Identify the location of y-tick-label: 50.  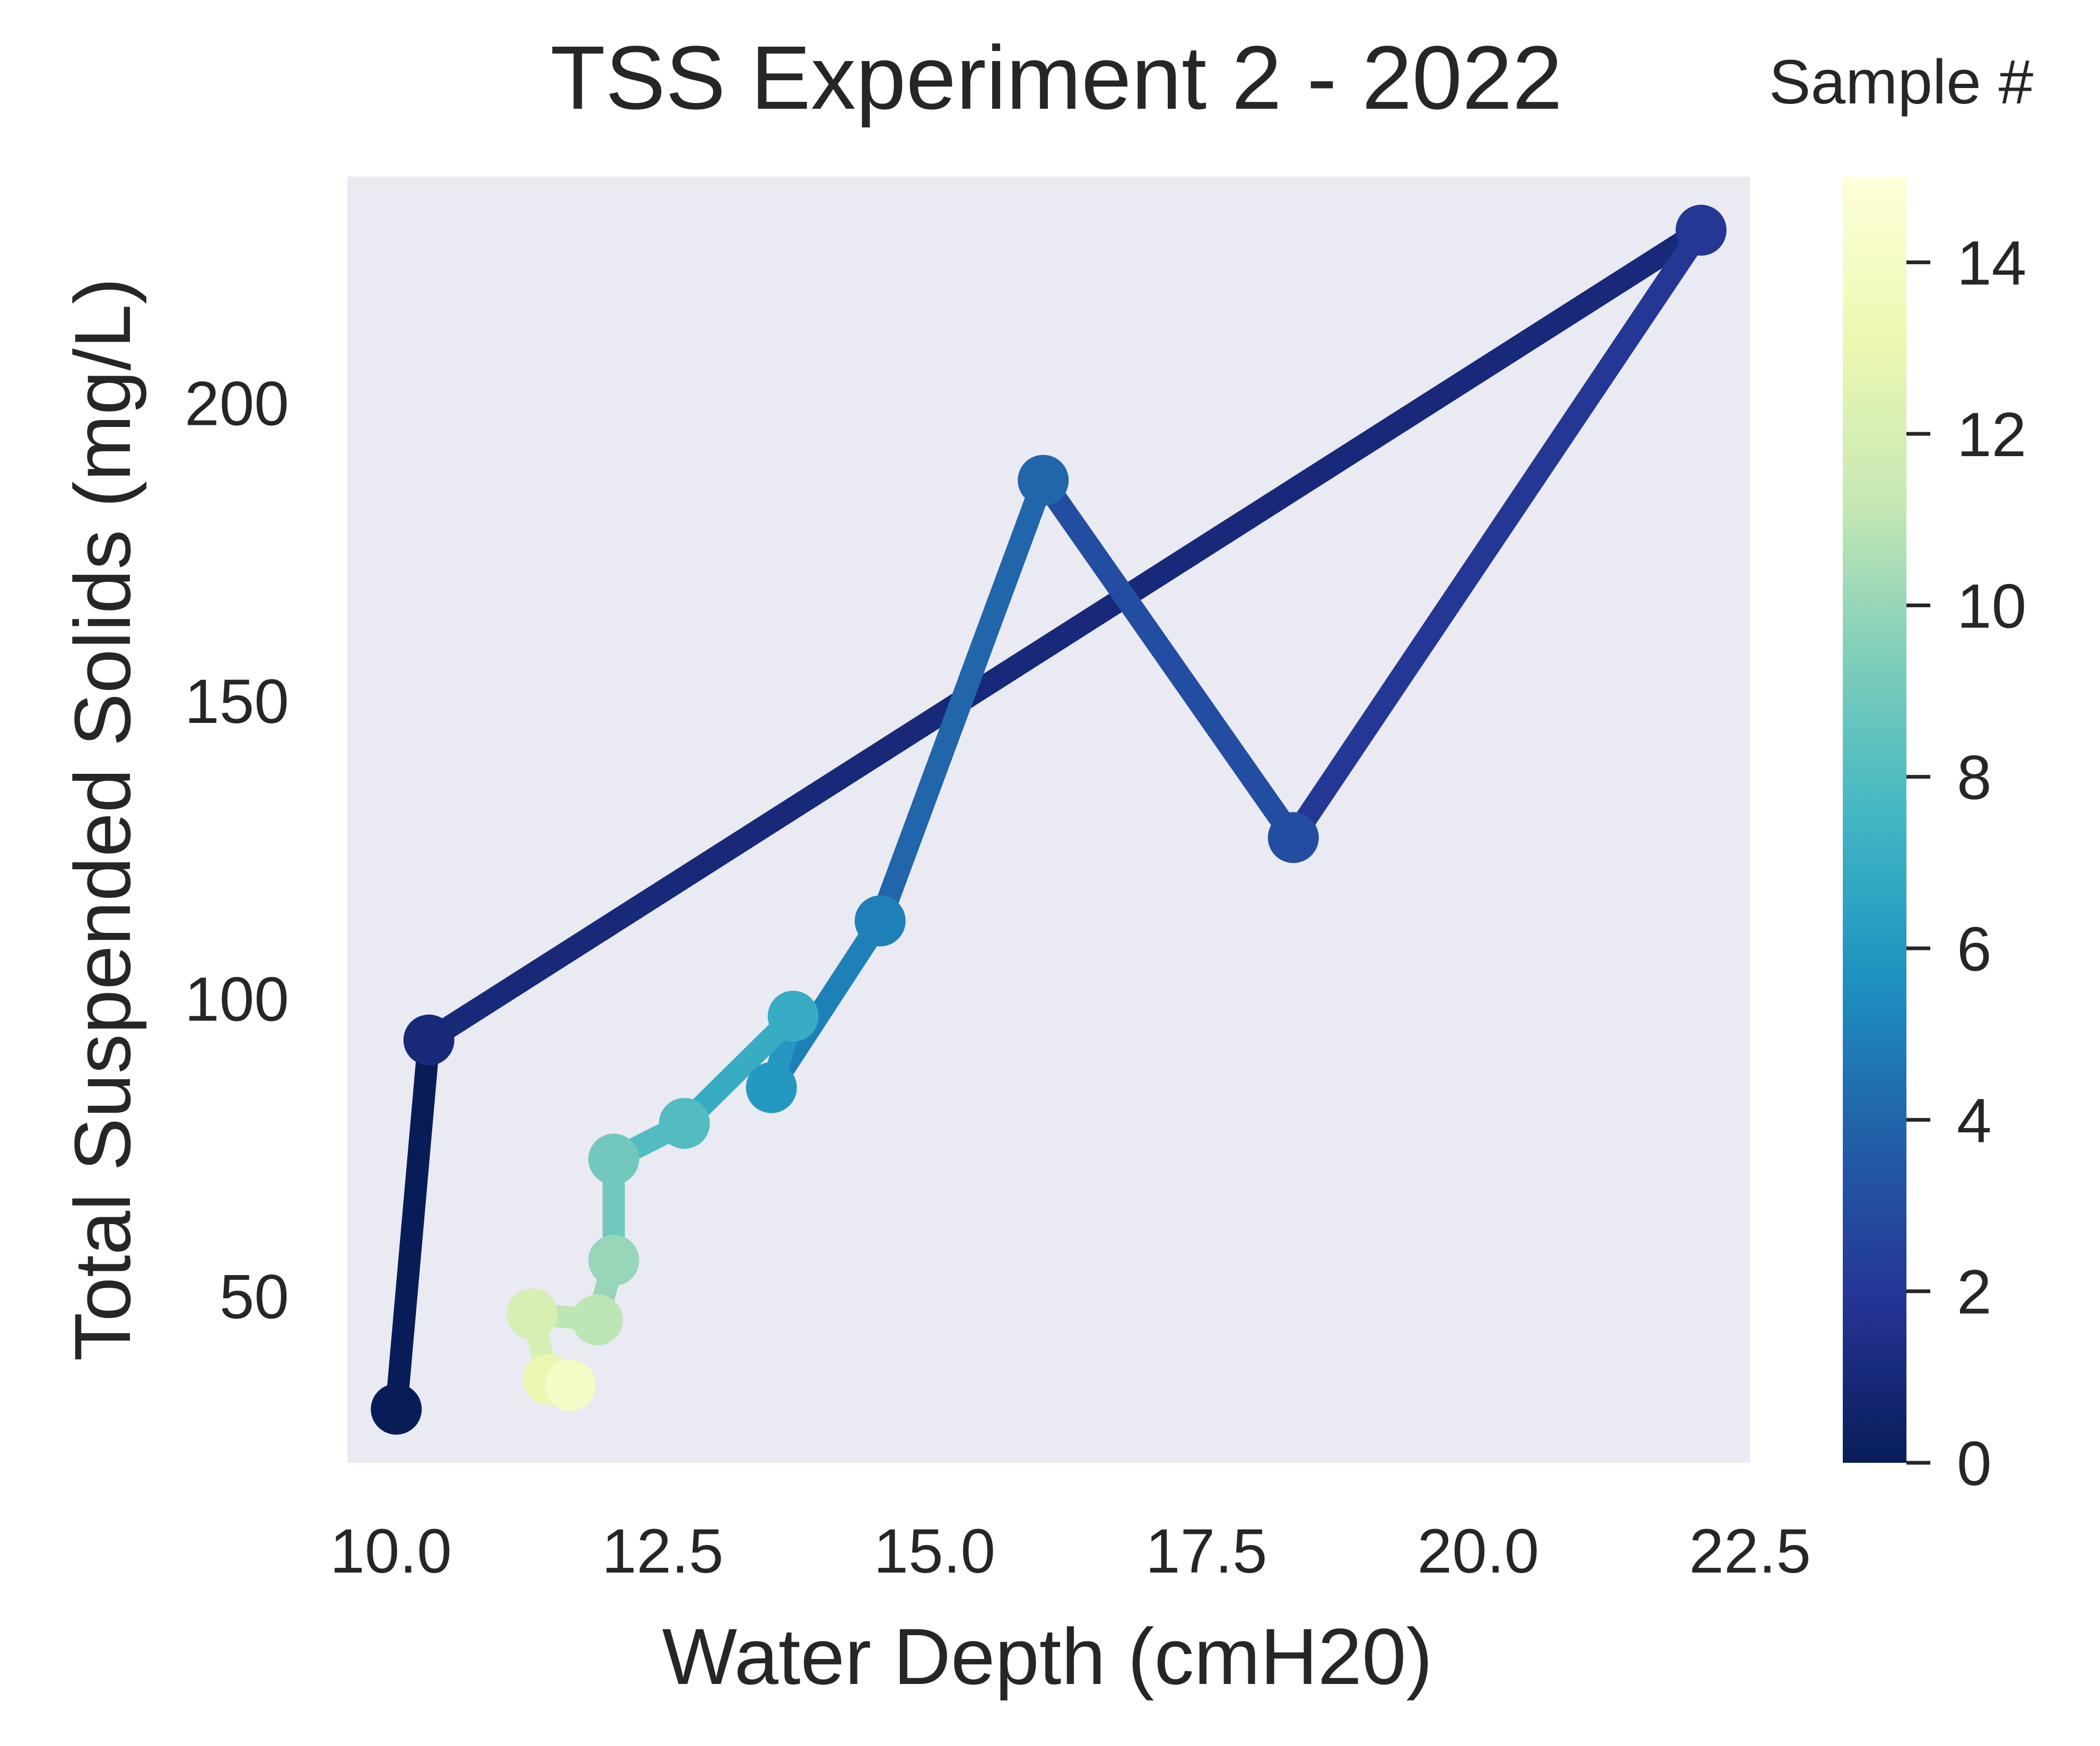
(254, 1297).